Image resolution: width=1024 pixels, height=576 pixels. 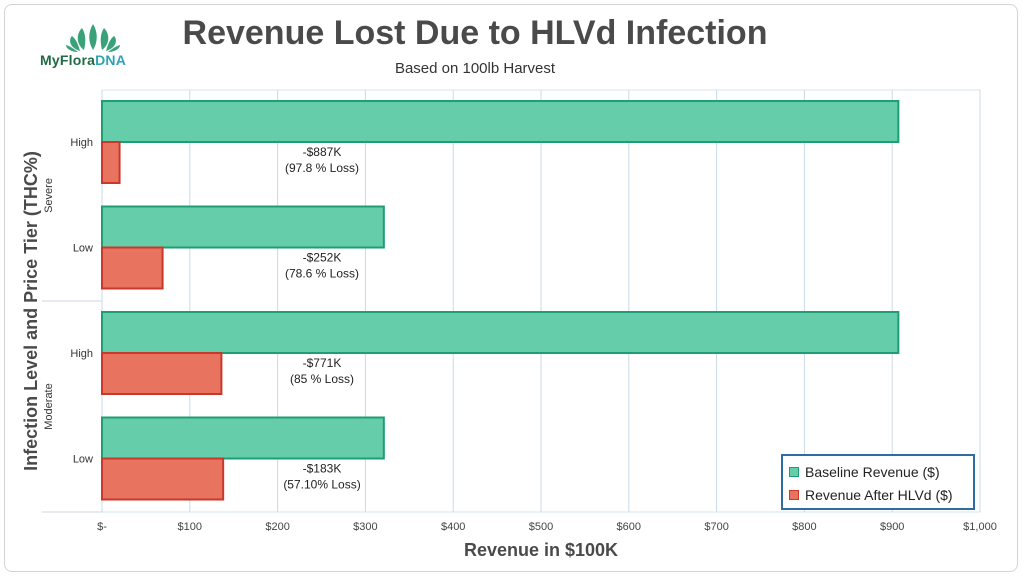 What do you see at coordinates (322, 379) in the screenshot?
I see `loss-percent-label: (85 % Loss)` at bounding box center [322, 379].